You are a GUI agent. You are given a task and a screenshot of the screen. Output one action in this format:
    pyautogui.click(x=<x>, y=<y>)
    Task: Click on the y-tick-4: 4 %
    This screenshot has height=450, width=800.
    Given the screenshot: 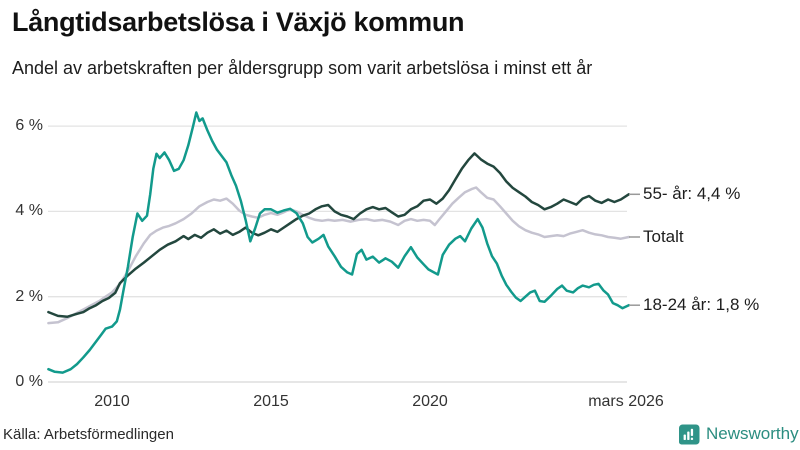 What is the action you would take?
    pyautogui.click(x=29, y=210)
    